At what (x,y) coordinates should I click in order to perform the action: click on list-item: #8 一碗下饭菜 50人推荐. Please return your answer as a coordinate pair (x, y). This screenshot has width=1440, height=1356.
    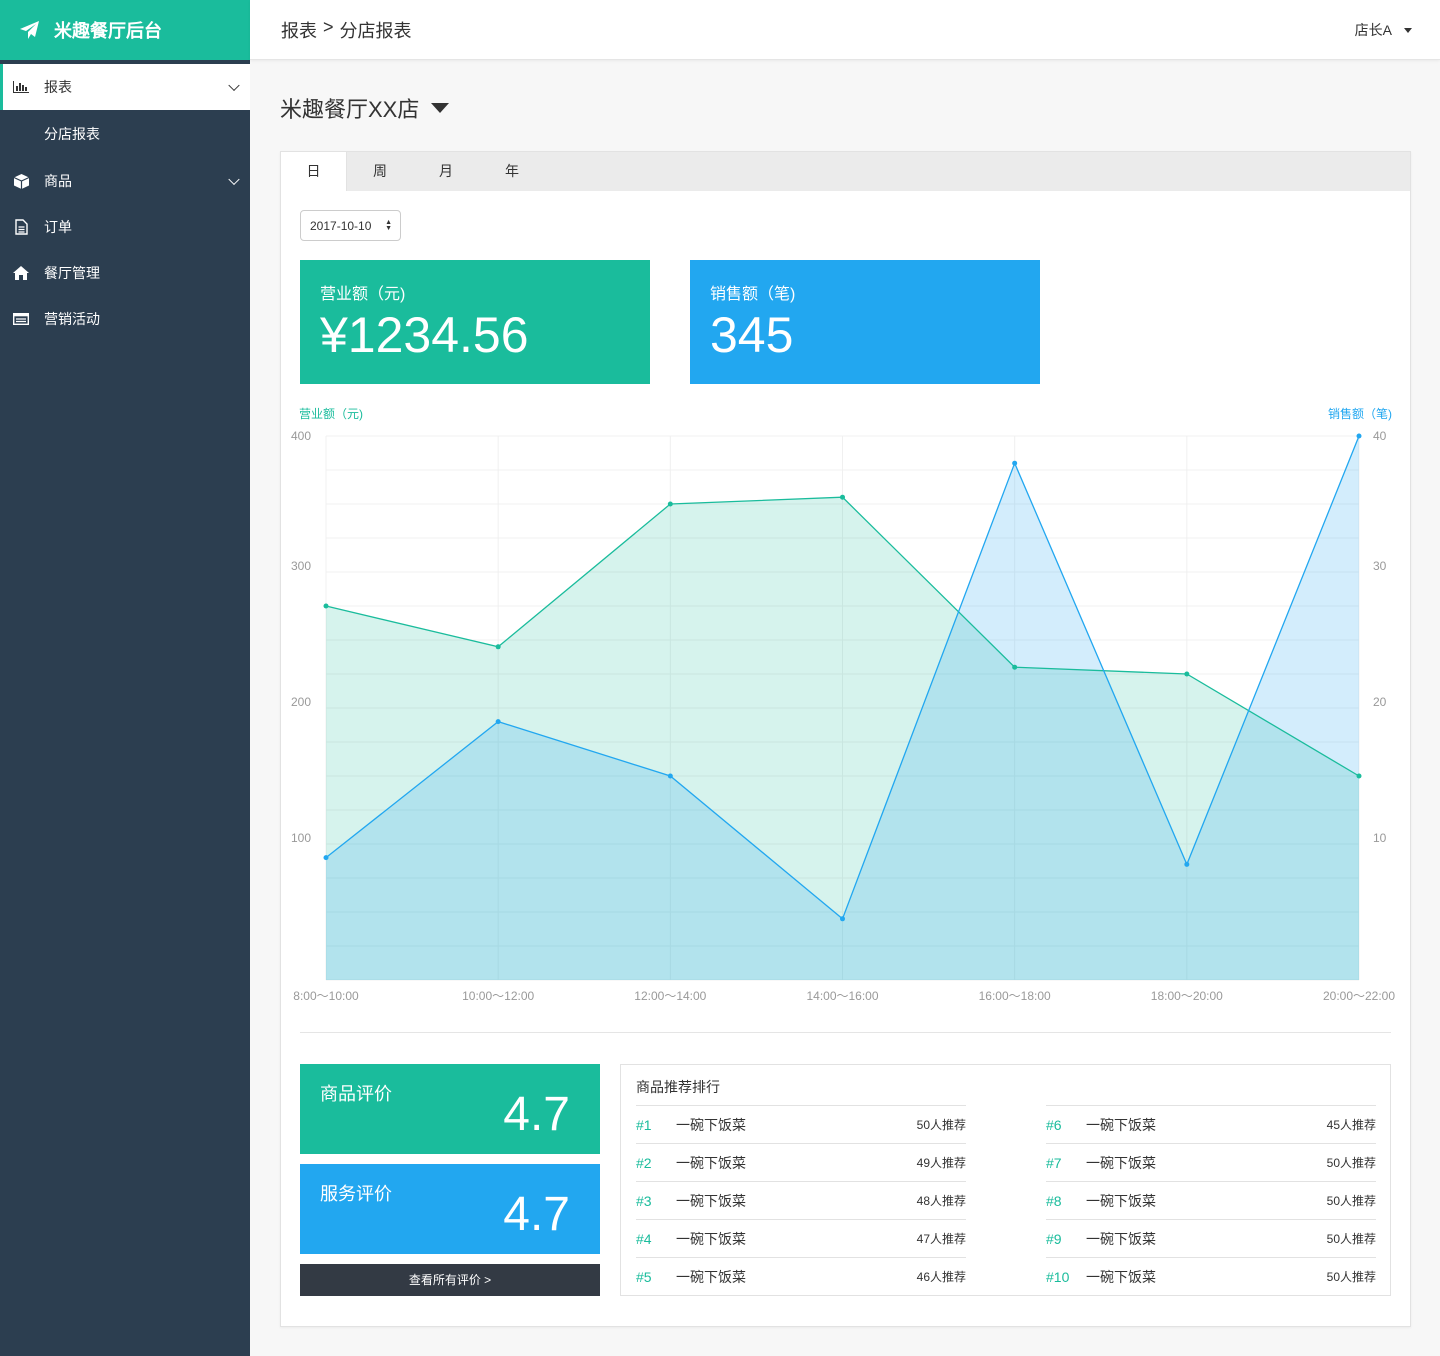
    Looking at the image, I should click on (1211, 1200).